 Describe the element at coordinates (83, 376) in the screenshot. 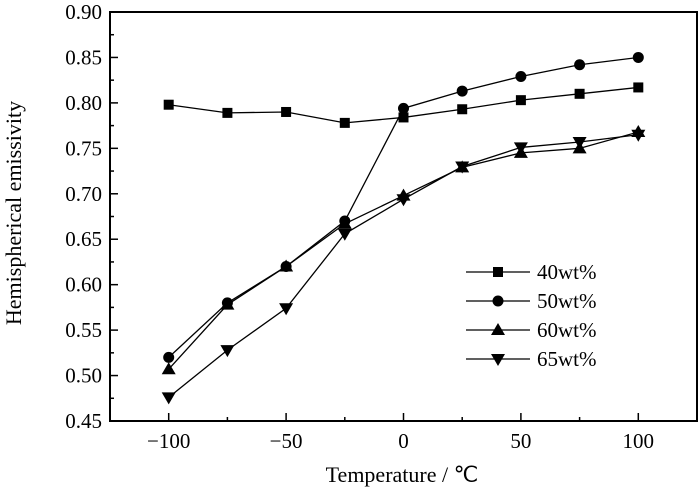

I see `y-tick-label: 0.50` at that location.